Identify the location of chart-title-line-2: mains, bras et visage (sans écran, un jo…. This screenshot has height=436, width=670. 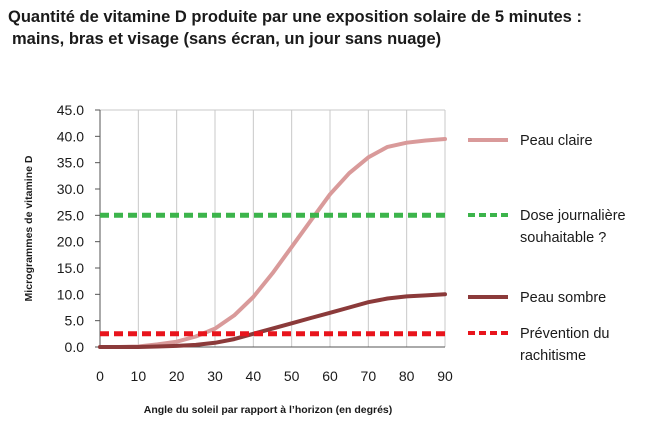
(227, 39).